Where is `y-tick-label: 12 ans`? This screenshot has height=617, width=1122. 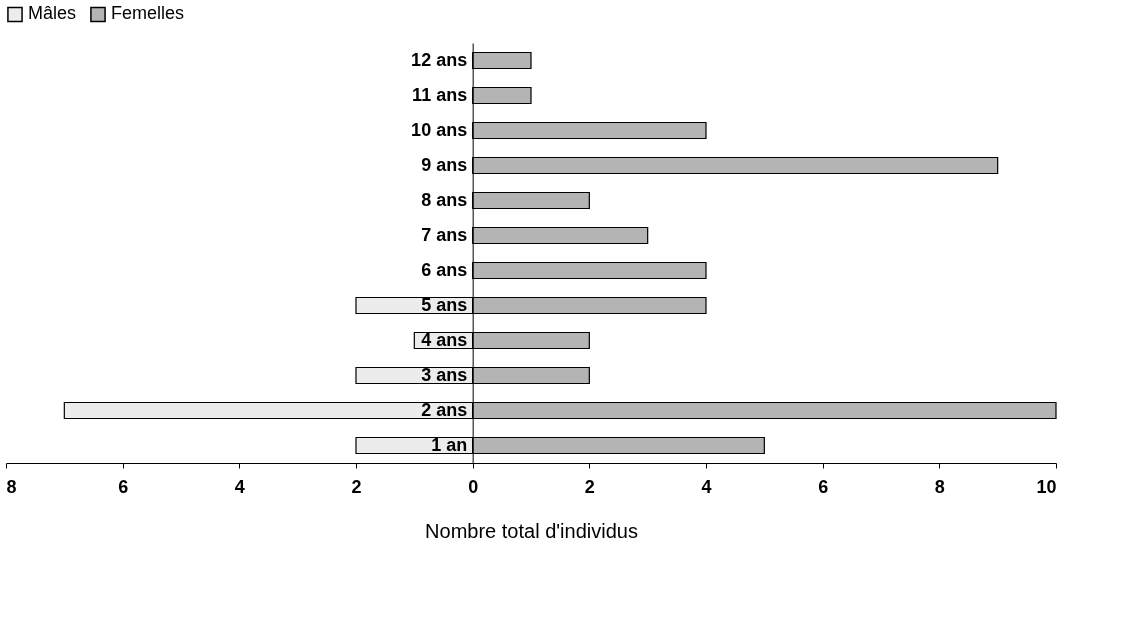 y-tick-label: 12 ans is located at coordinates (439, 59).